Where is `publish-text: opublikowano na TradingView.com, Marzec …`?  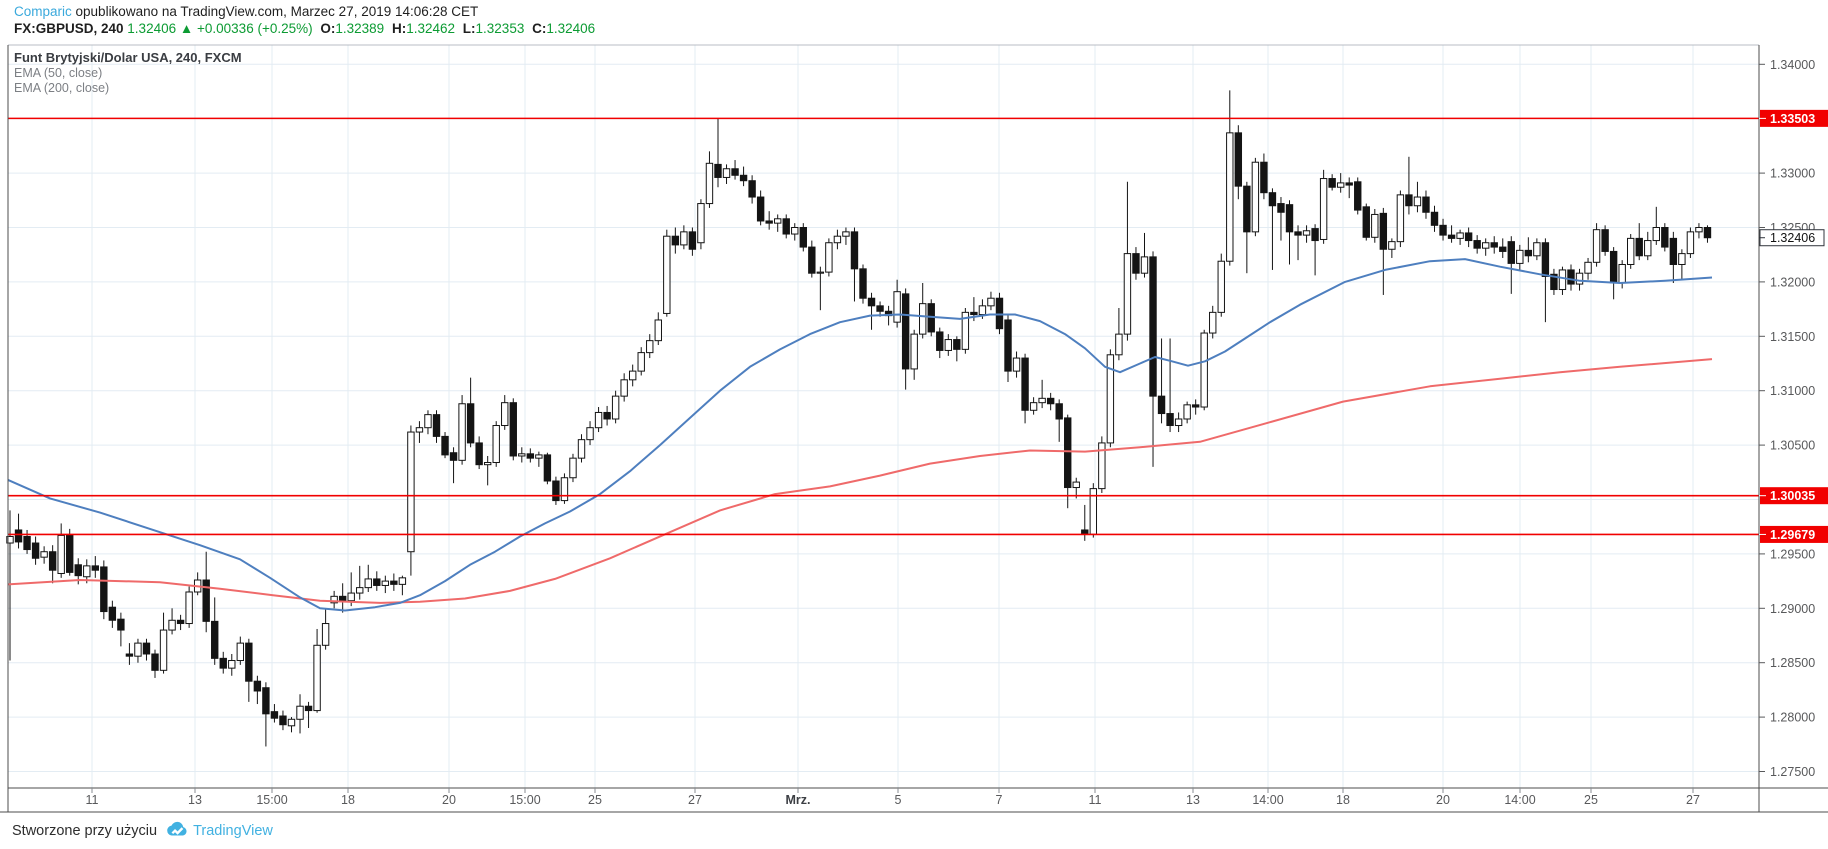 publish-text: opublikowano na TradingView.com, Marzec … is located at coordinates (277, 11).